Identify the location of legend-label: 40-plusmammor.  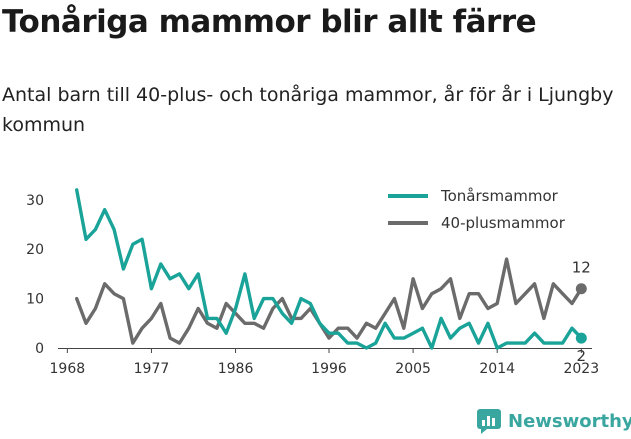
(503, 223).